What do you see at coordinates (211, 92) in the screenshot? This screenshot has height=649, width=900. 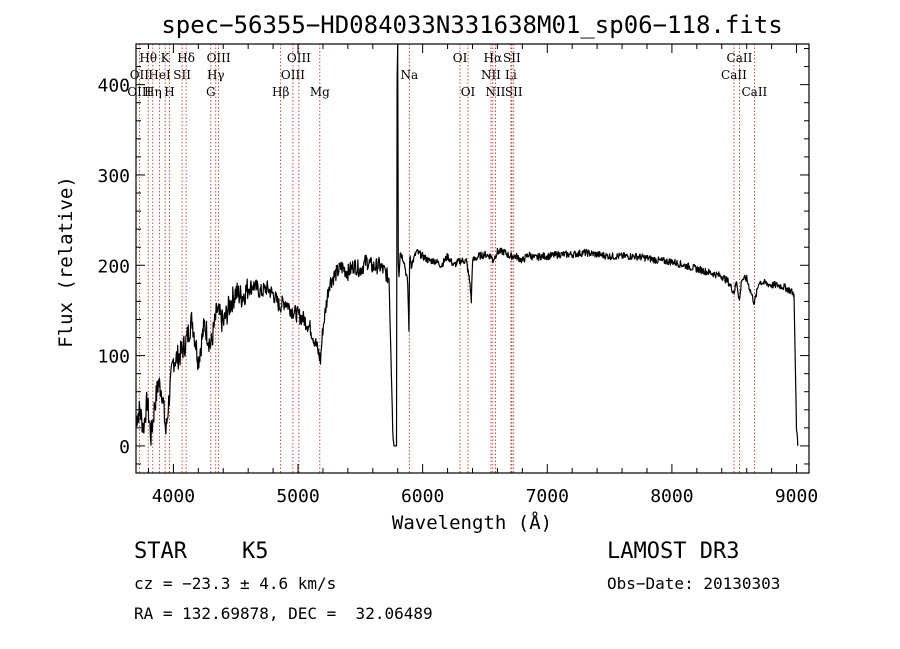 I see `spectral-line-label: G` at bounding box center [211, 92].